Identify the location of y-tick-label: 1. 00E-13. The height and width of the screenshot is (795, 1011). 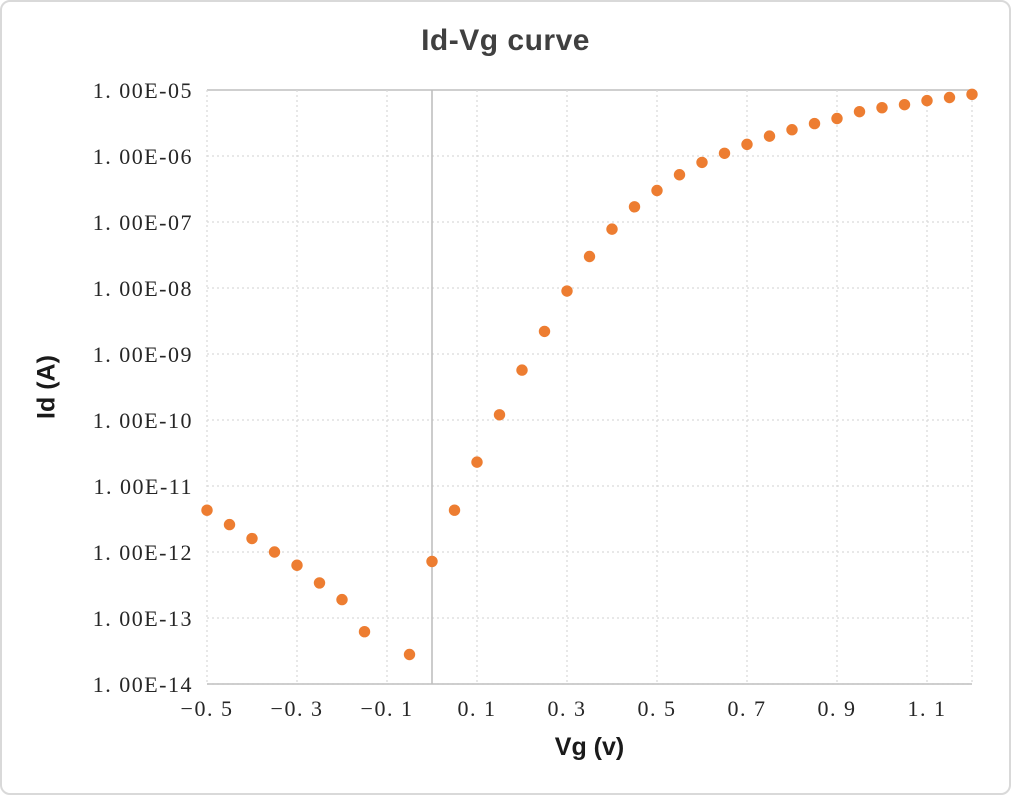
(143, 618).